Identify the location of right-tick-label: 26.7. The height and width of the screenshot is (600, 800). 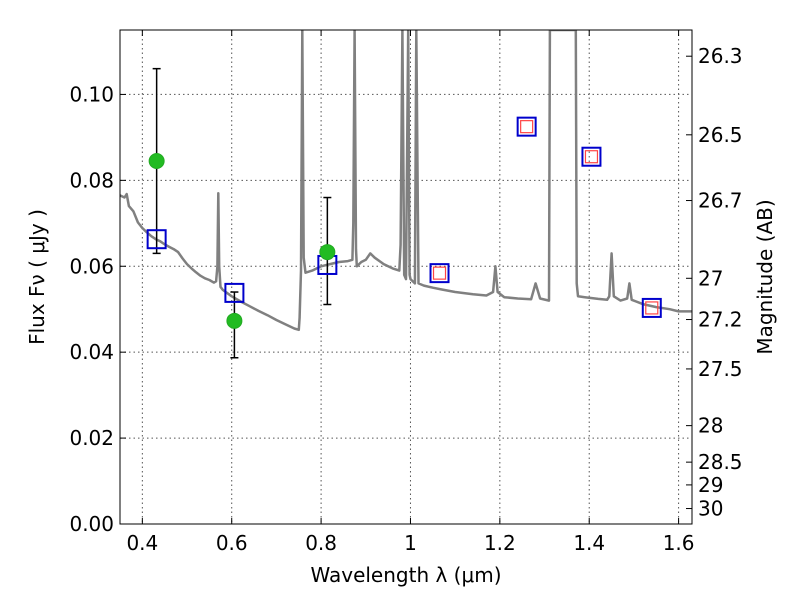
(720, 201).